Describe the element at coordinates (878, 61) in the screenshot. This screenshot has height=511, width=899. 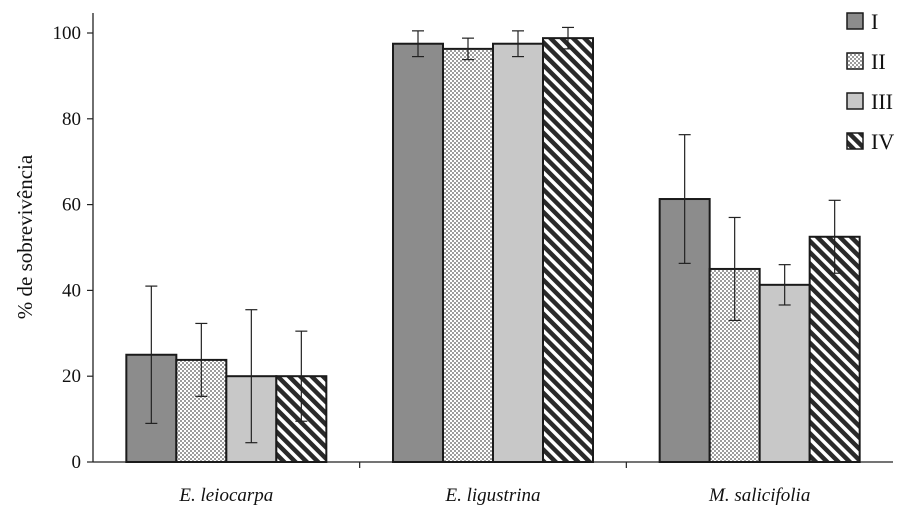
I see `legend-label: II` at that location.